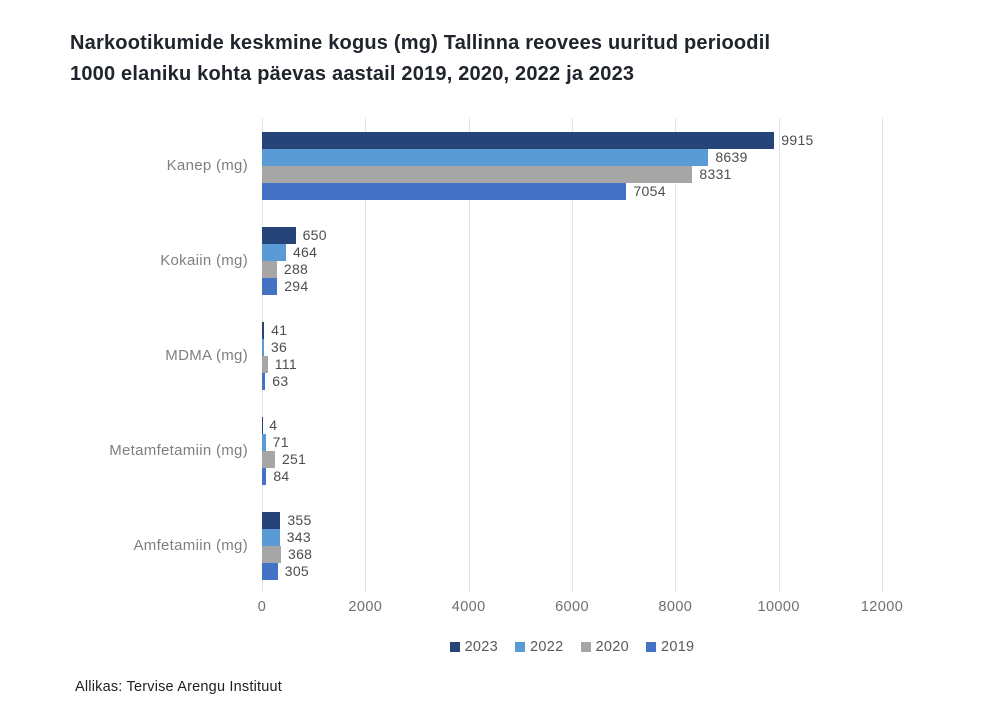 The height and width of the screenshot is (720, 990). I want to click on bar-line: 355, so click(572, 520).